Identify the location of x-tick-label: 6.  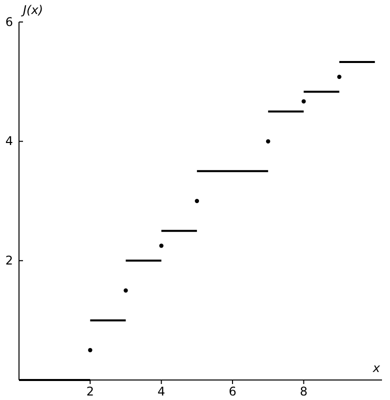
(232, 391).